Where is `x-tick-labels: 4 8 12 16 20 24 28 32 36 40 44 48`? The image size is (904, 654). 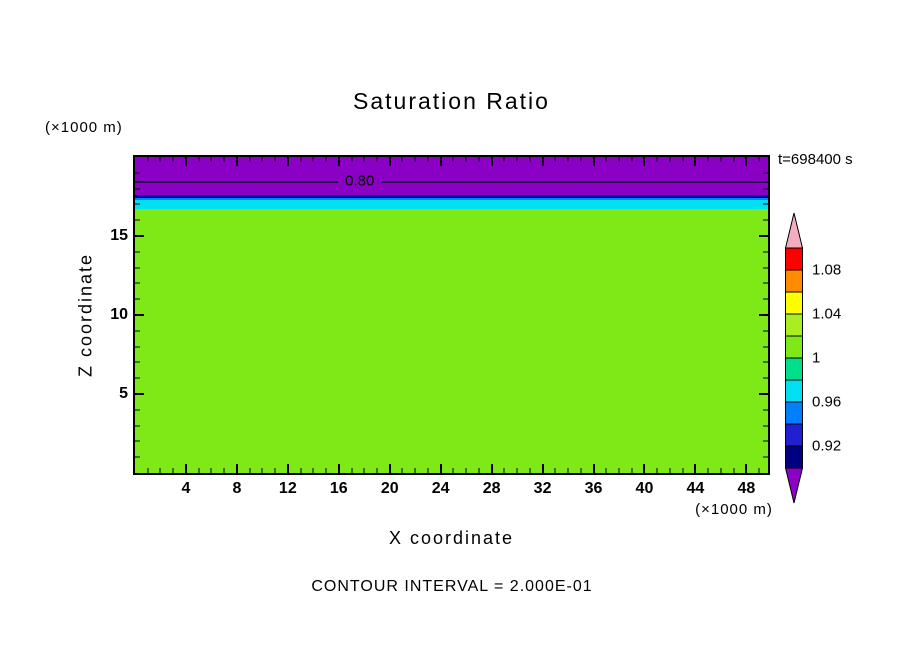 x-tick-labels: 4 8 12 16 20 24 28 32 36 40 44 48 is located at coordinates (451, 490).